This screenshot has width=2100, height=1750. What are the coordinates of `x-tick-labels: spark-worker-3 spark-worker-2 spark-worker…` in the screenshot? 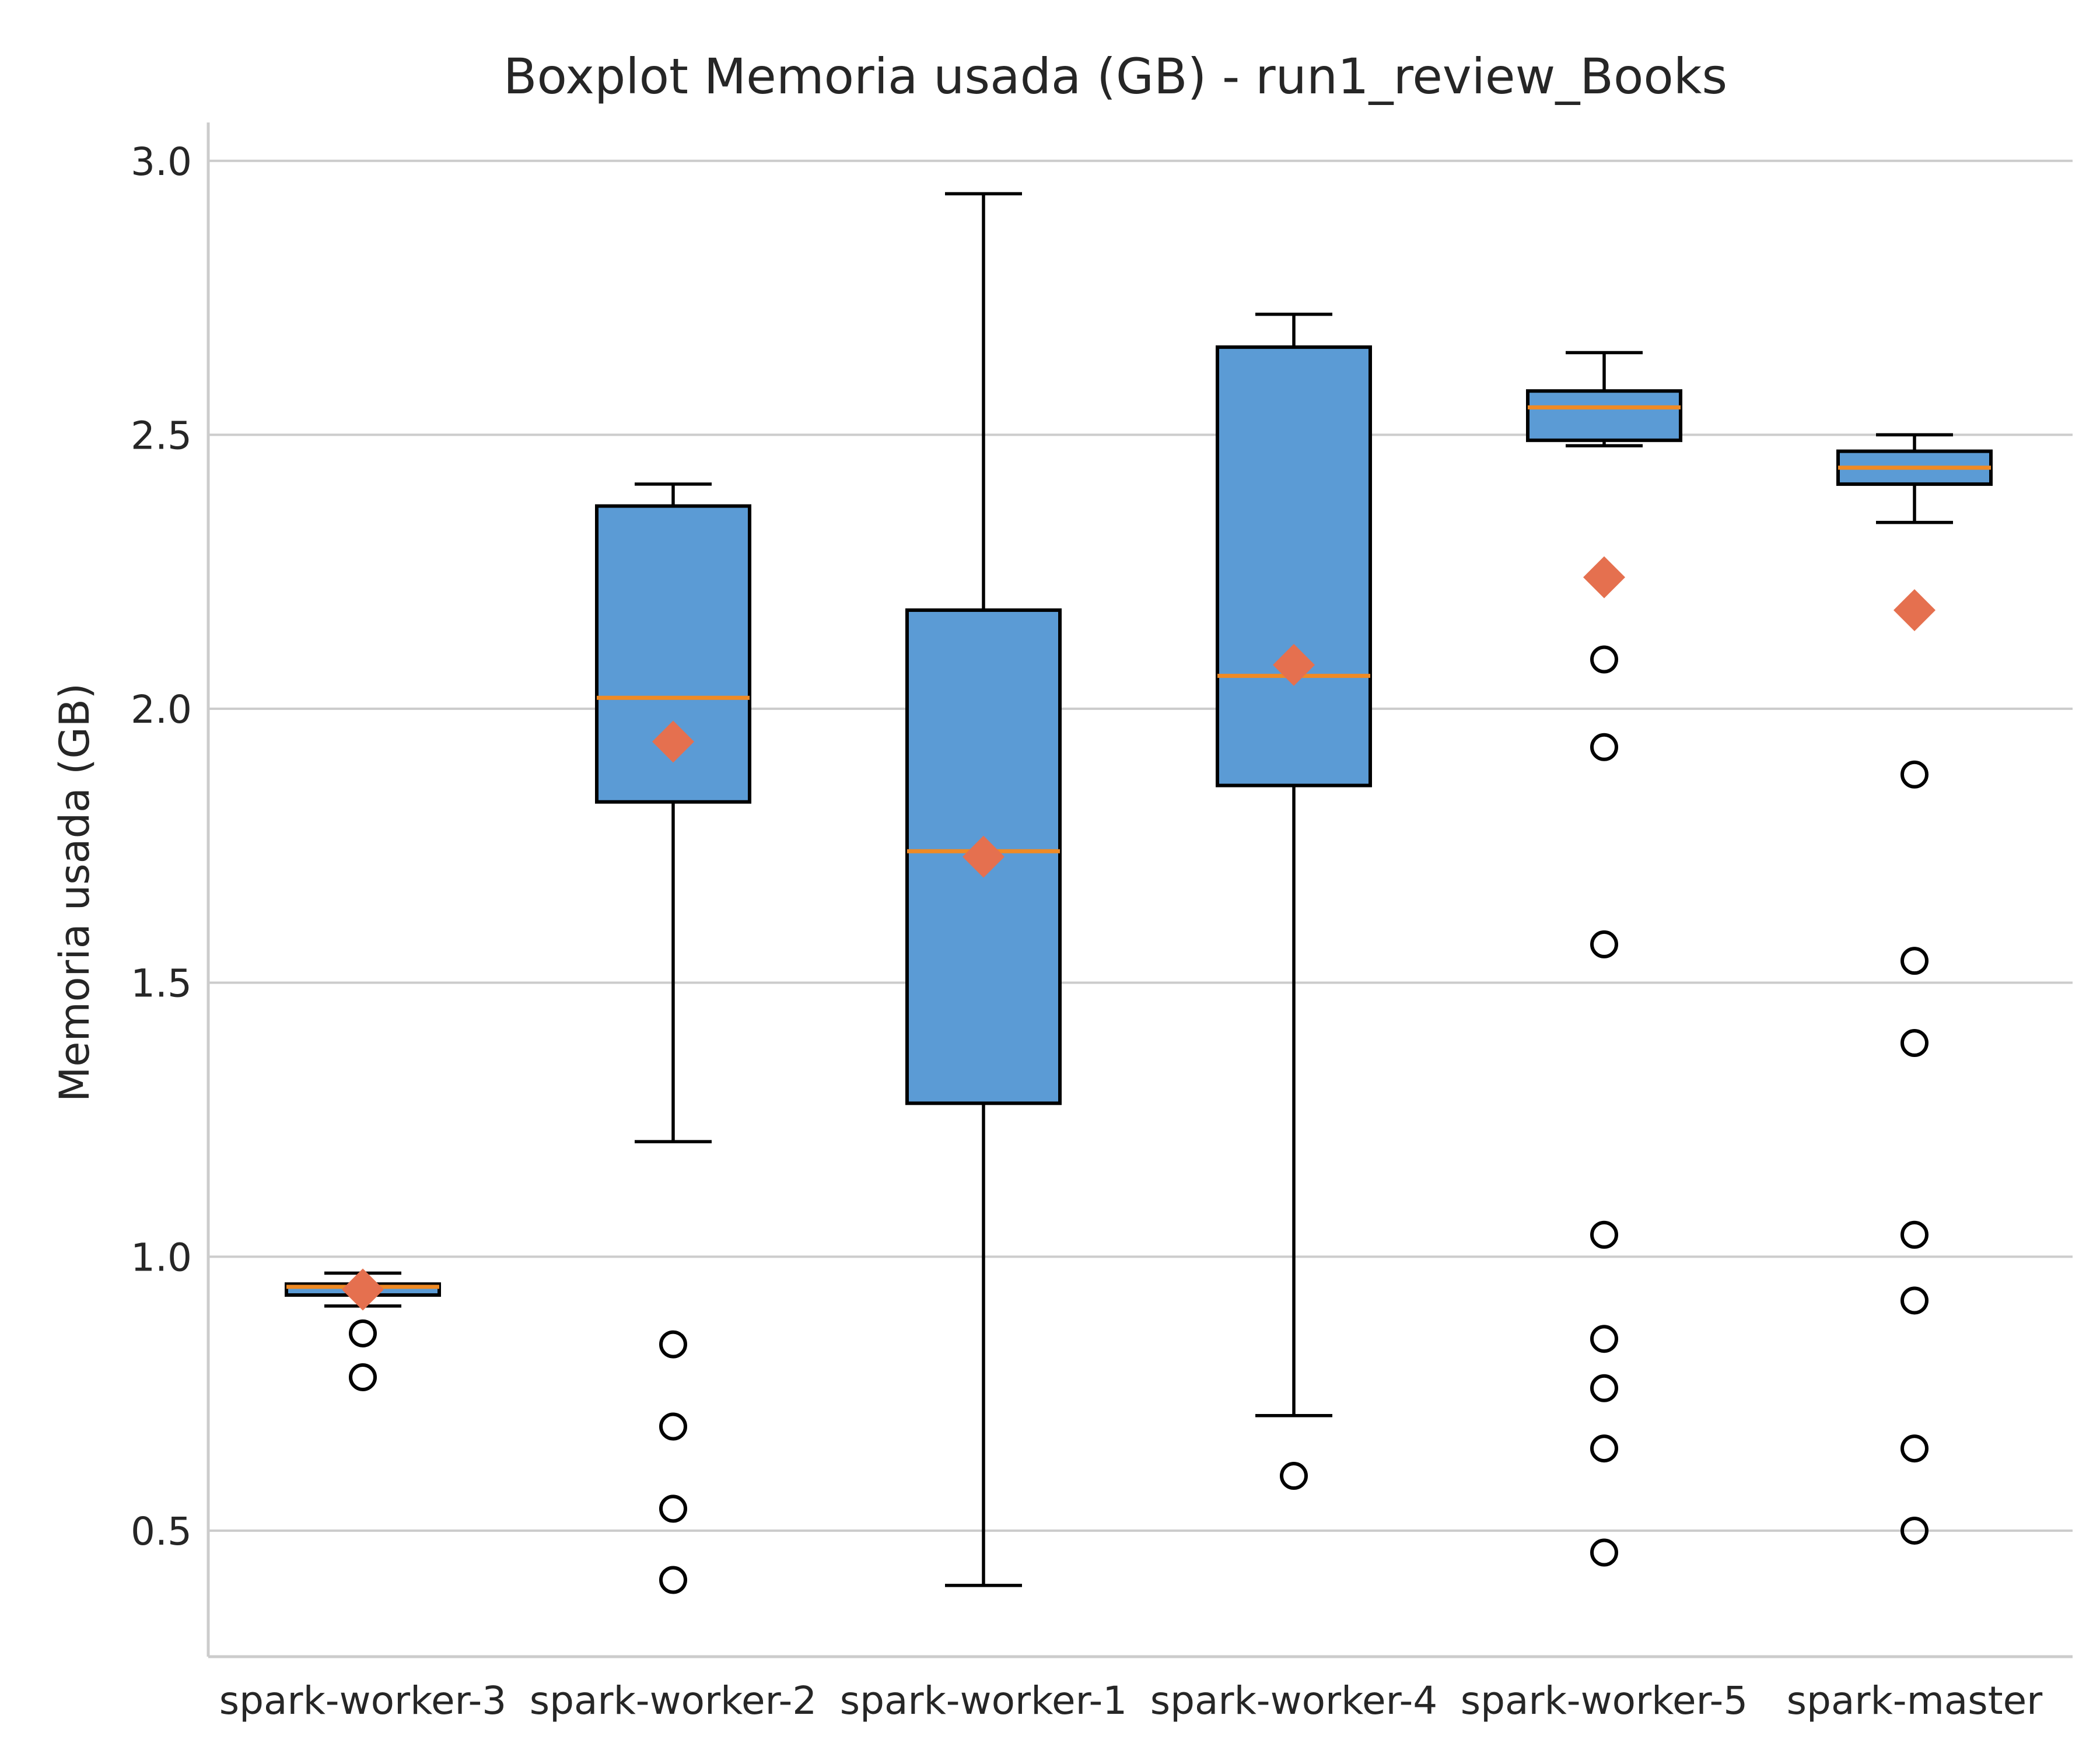 It's located at (1131, 1700).